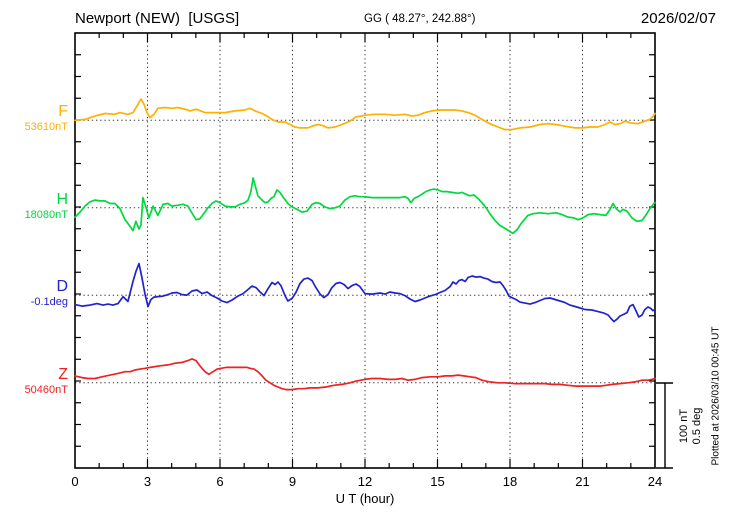 This screenshot has height=520, width=730. Describe the element at coordinates (46, 127) in the screenshot. I see `channel-baseline-f: 53610nT` at that location.